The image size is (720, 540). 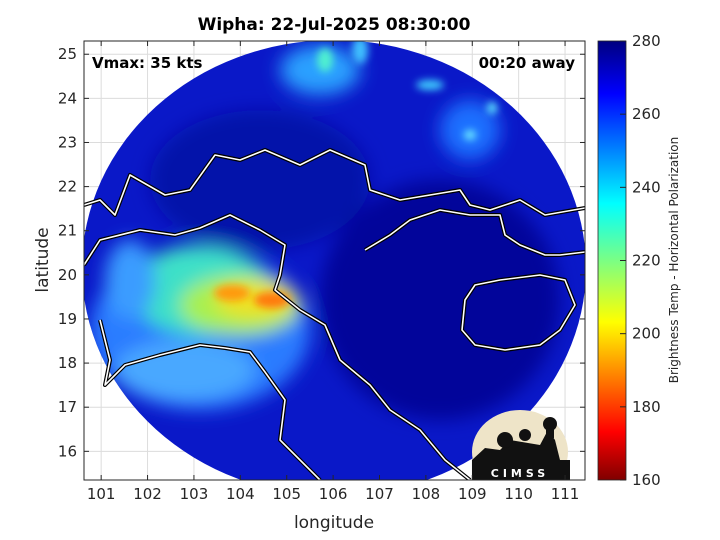 What do you see at coordinates (67, 319) in the screenshot?
I see `y-tick-label: 19` at bounding box center [67, 319].